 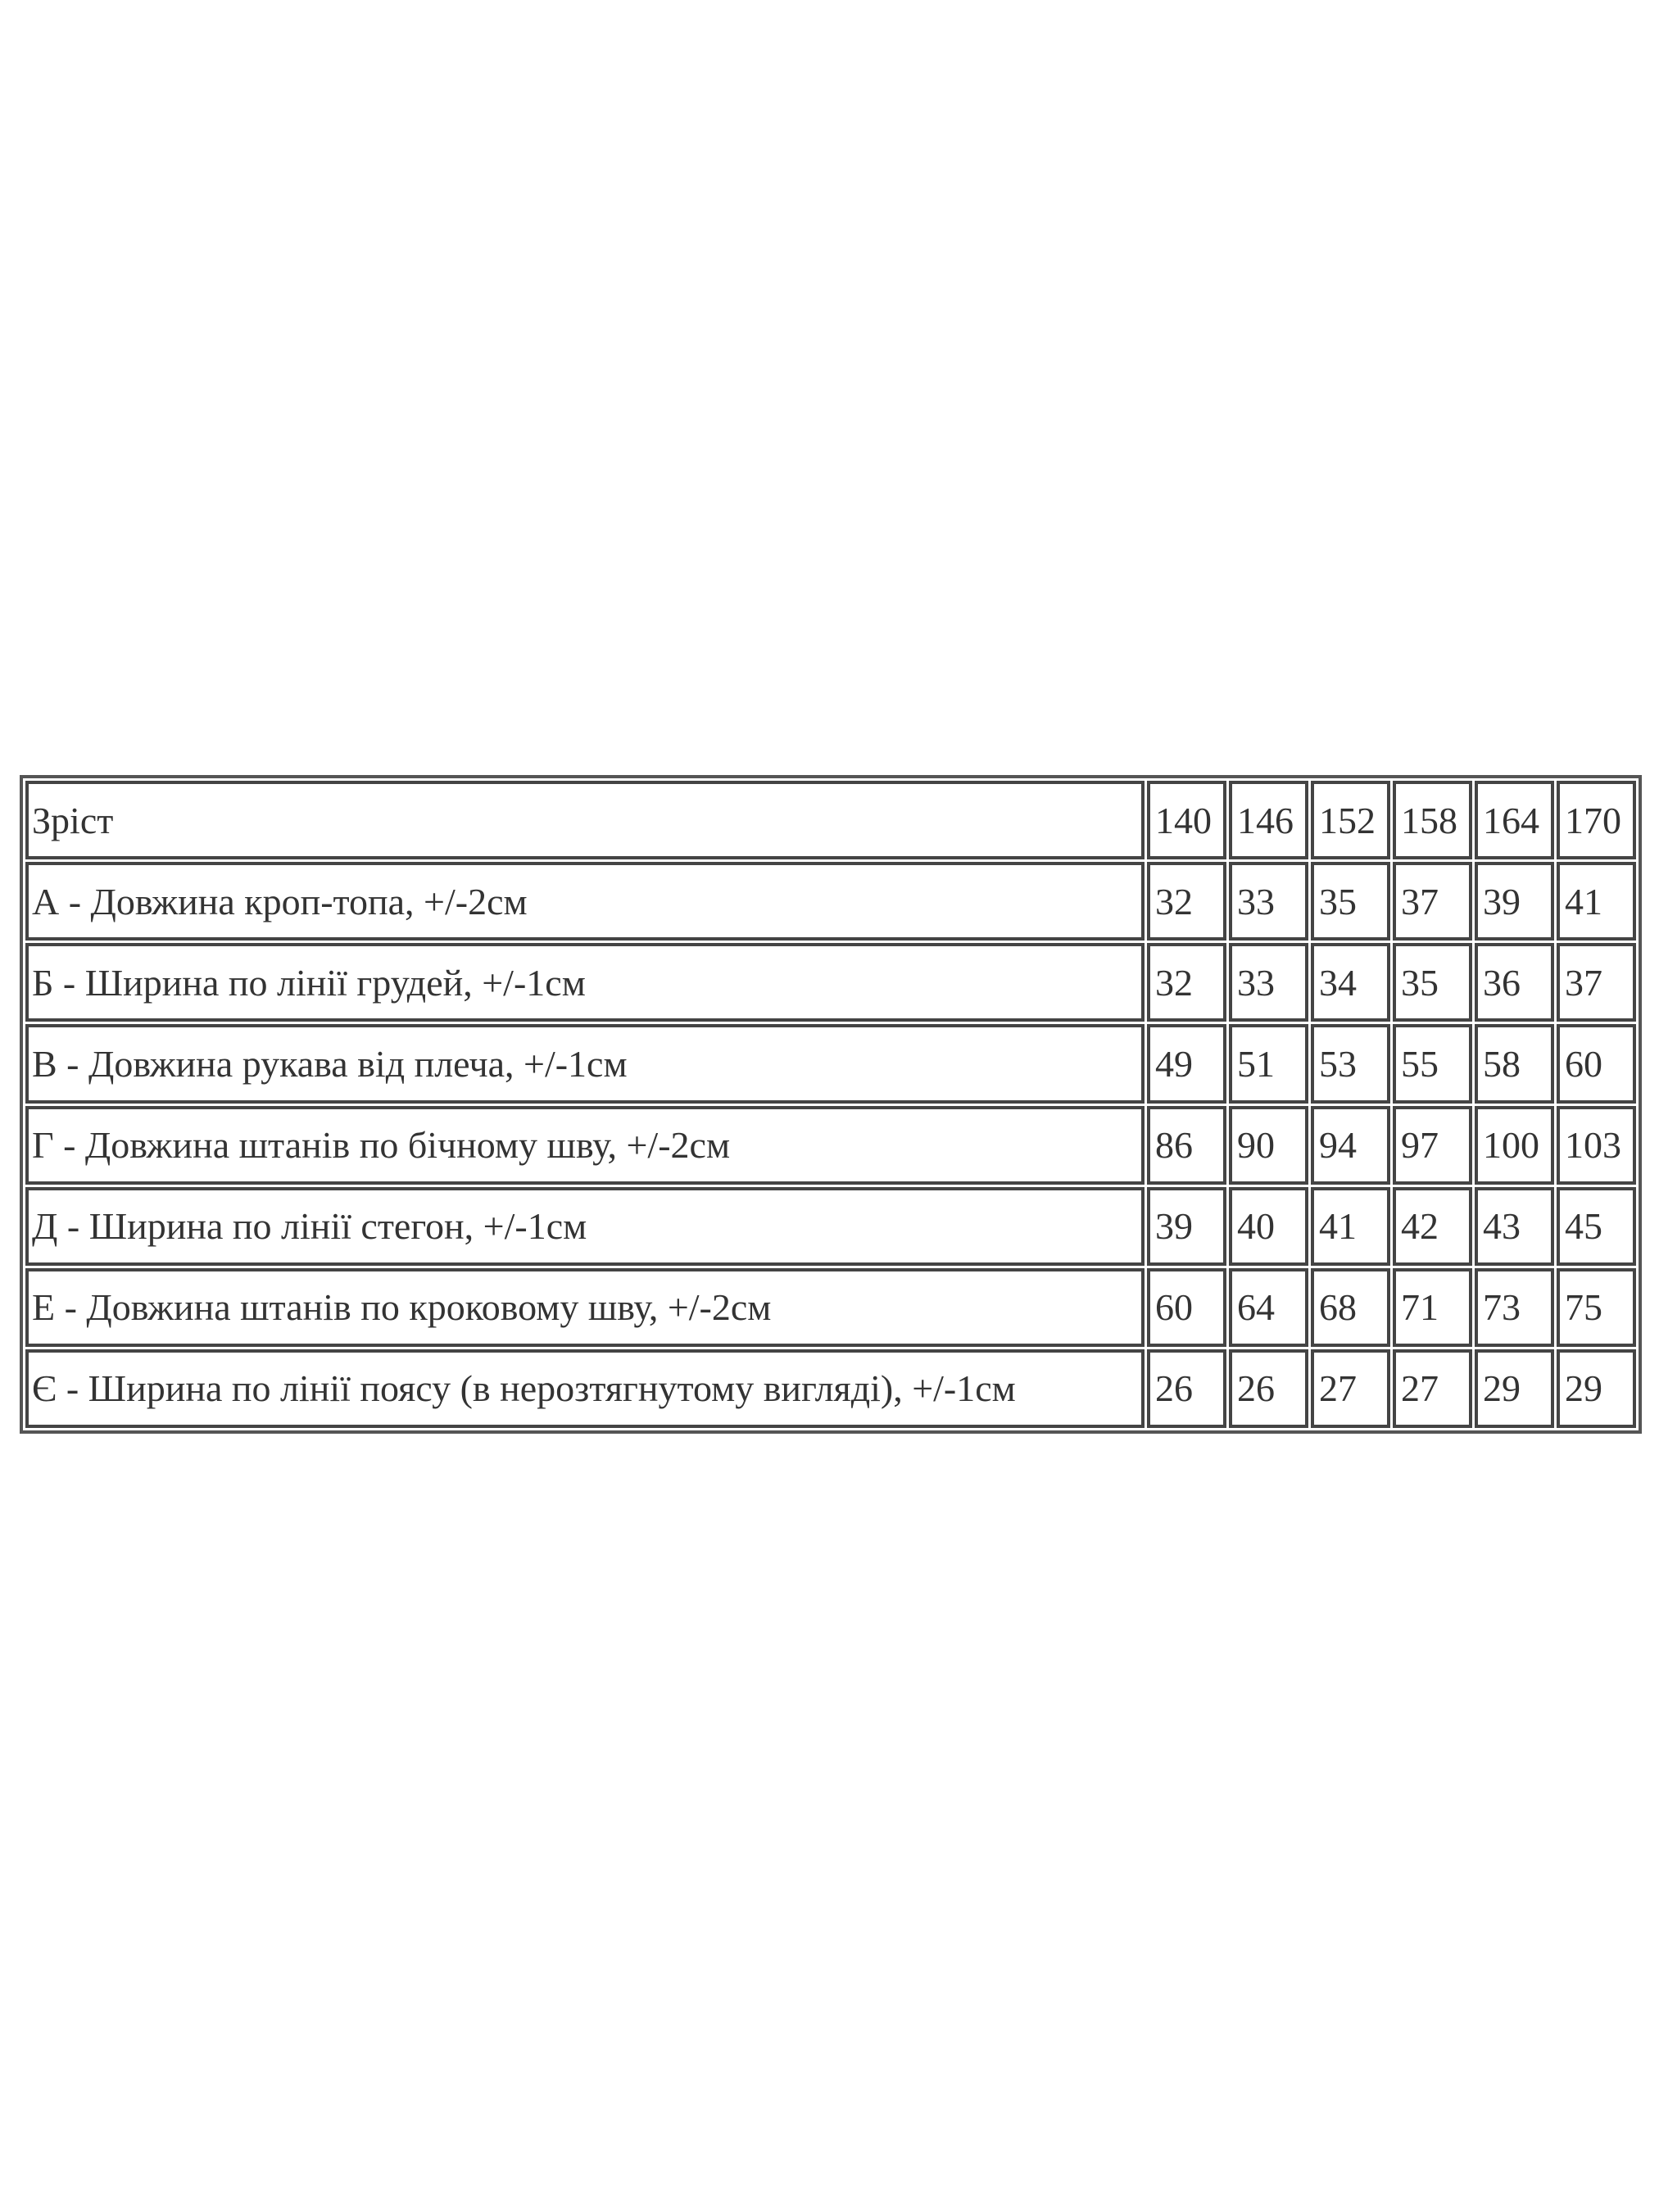 What do you see at coordinates (585, 1226) in the screenshot?
I see `row-label: Д - Ширина по лінії стегон, +/-1см` at bounding box center [585, 1226].